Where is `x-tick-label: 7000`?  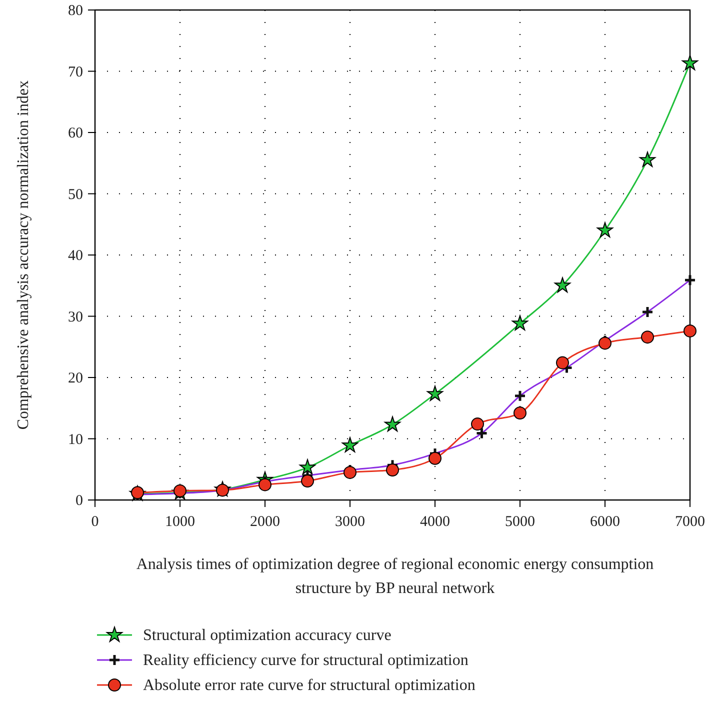
x-tick-label: 7000 is located at coordinates (690, 522).